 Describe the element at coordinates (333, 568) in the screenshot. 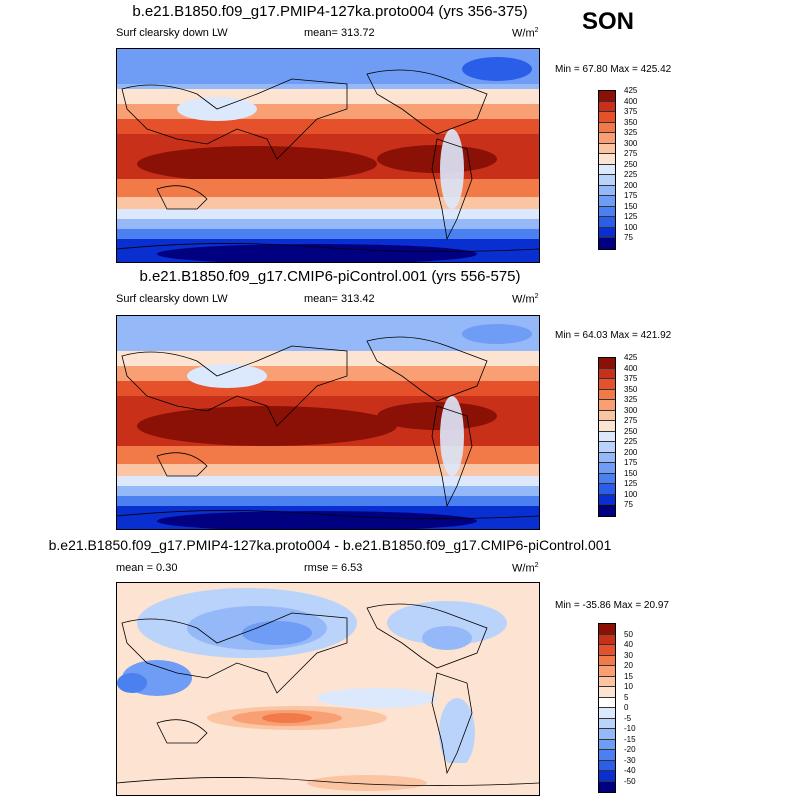

I see `panel-3-rmse-label: rmse = 6.53` at that location.